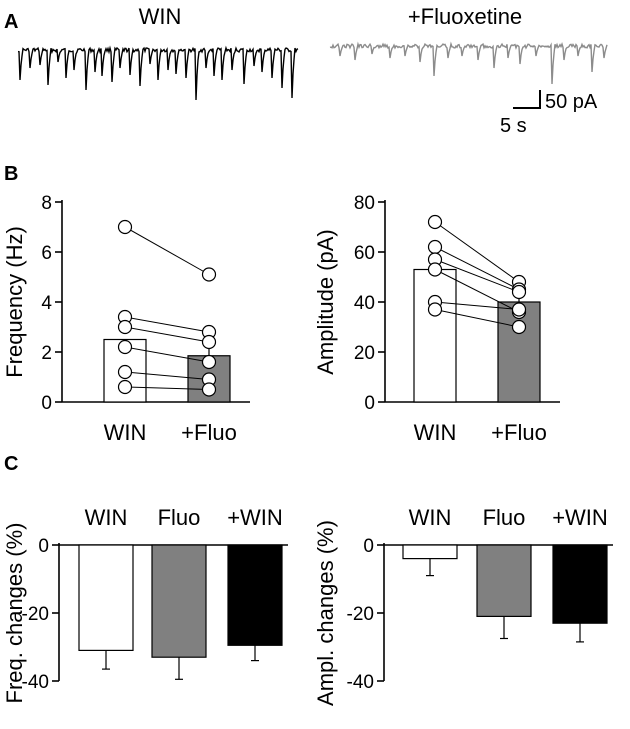  I want to click on y-tick-label: 8, so click(46, 203).